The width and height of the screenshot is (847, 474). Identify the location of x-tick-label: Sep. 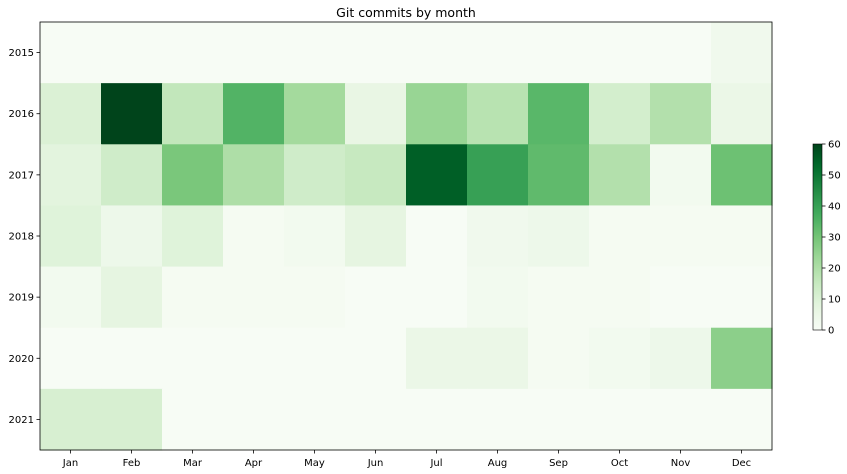
(558, 463).